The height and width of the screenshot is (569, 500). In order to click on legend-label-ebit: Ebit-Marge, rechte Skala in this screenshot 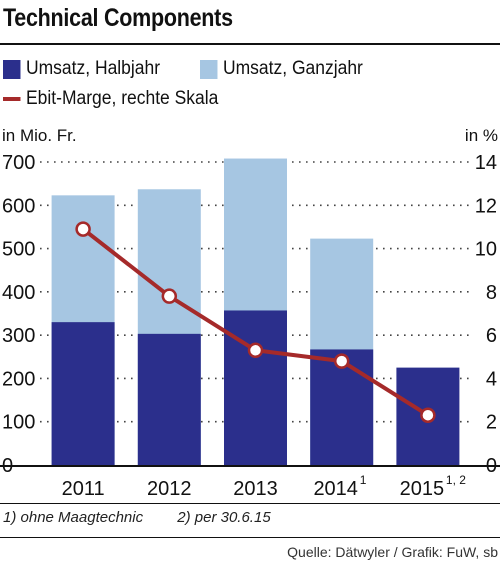, I will do `click(122, 98)`.